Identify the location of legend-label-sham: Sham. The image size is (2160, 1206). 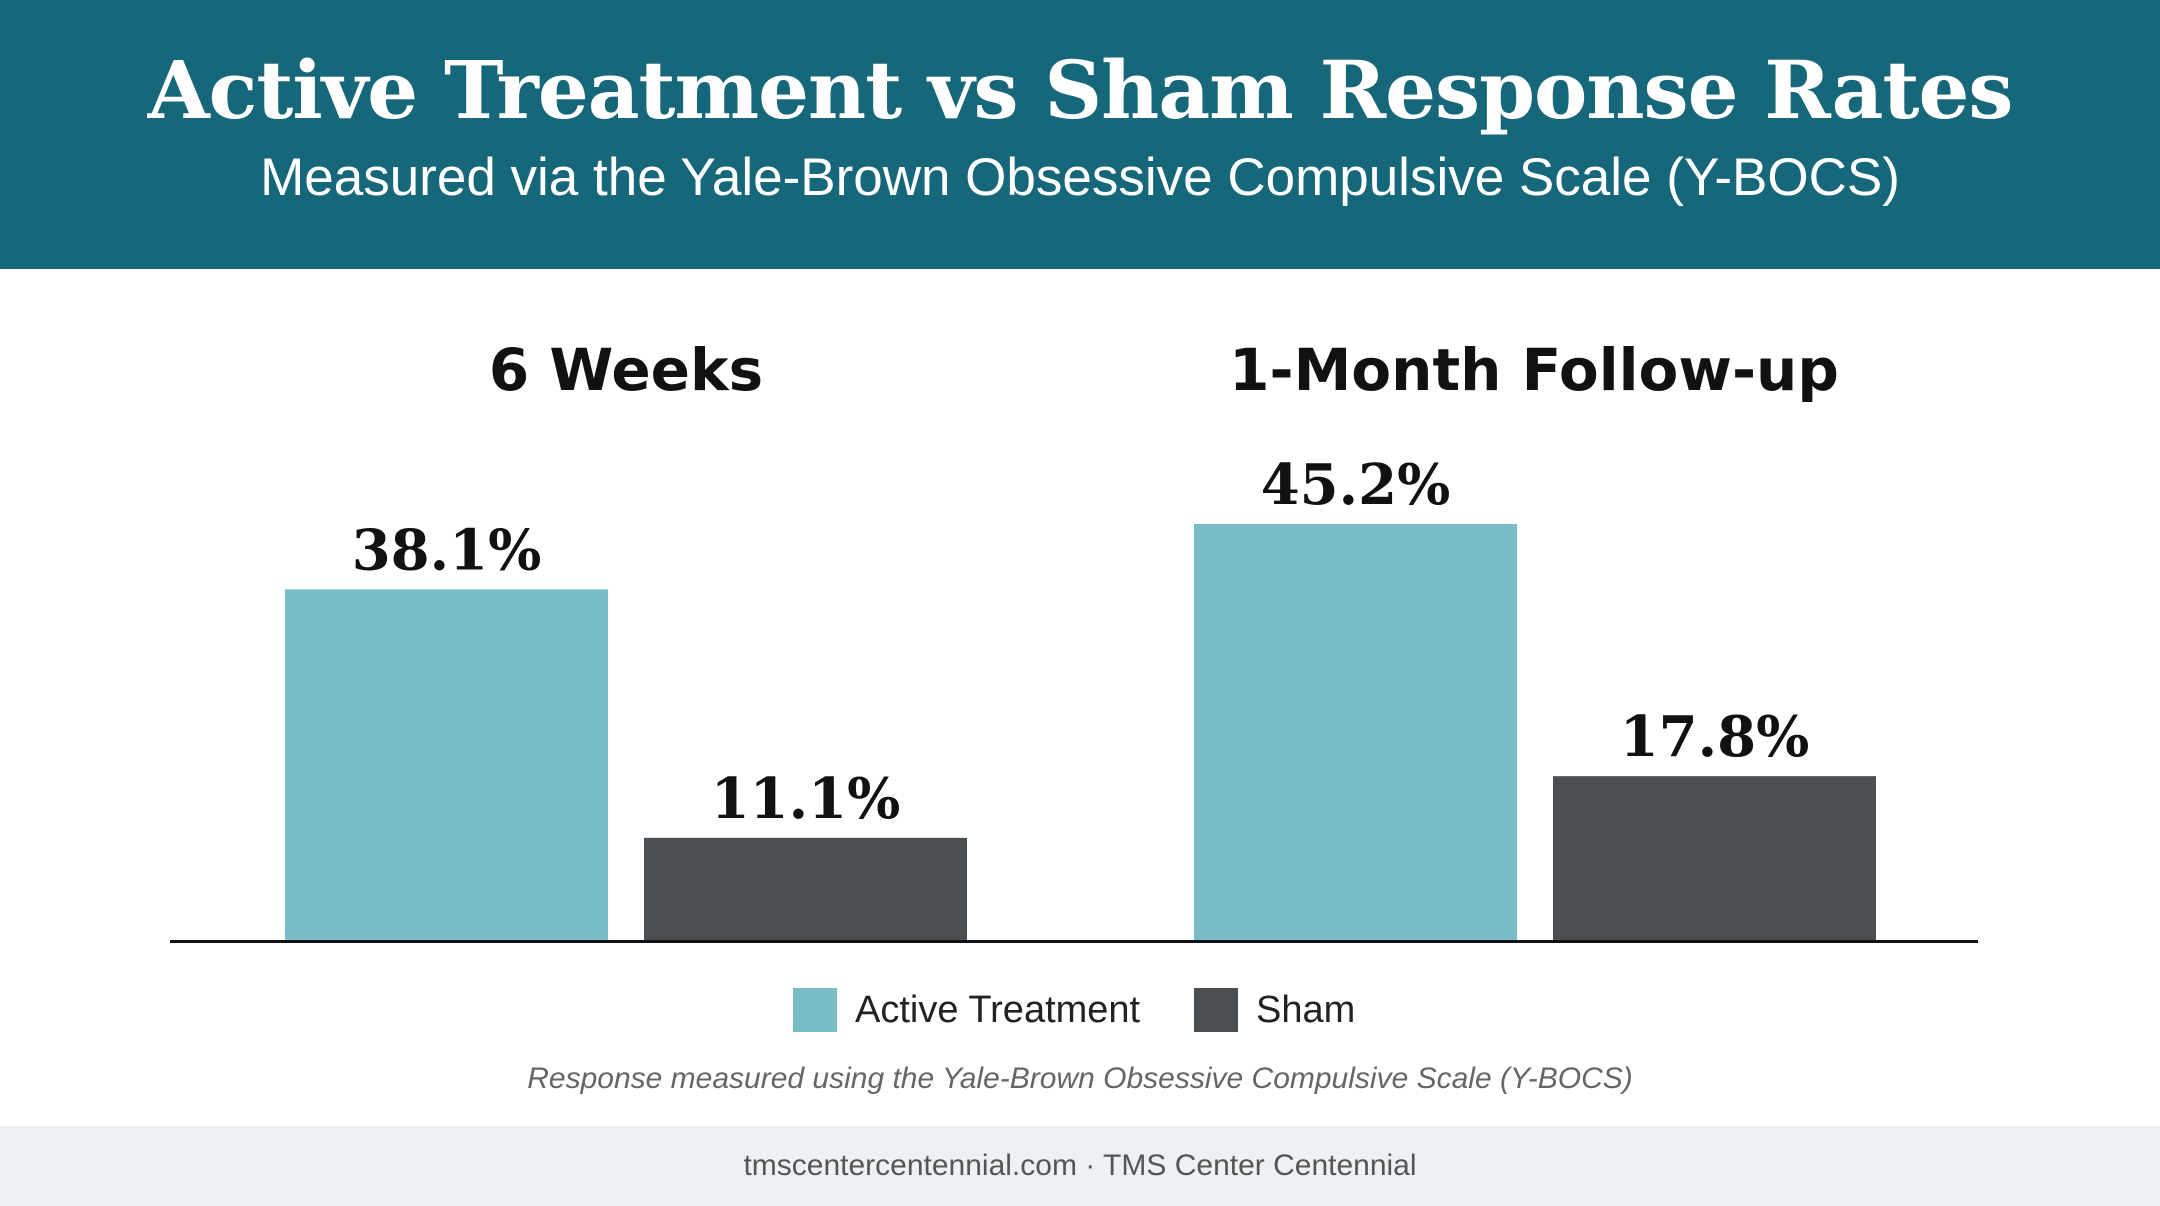
(1306, 1009).